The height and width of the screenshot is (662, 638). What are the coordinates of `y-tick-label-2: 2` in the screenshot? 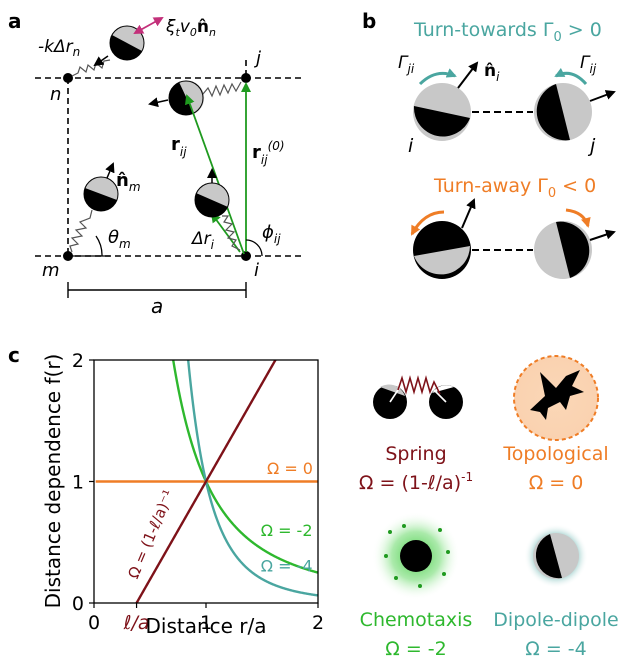 It's located at (78, 361).